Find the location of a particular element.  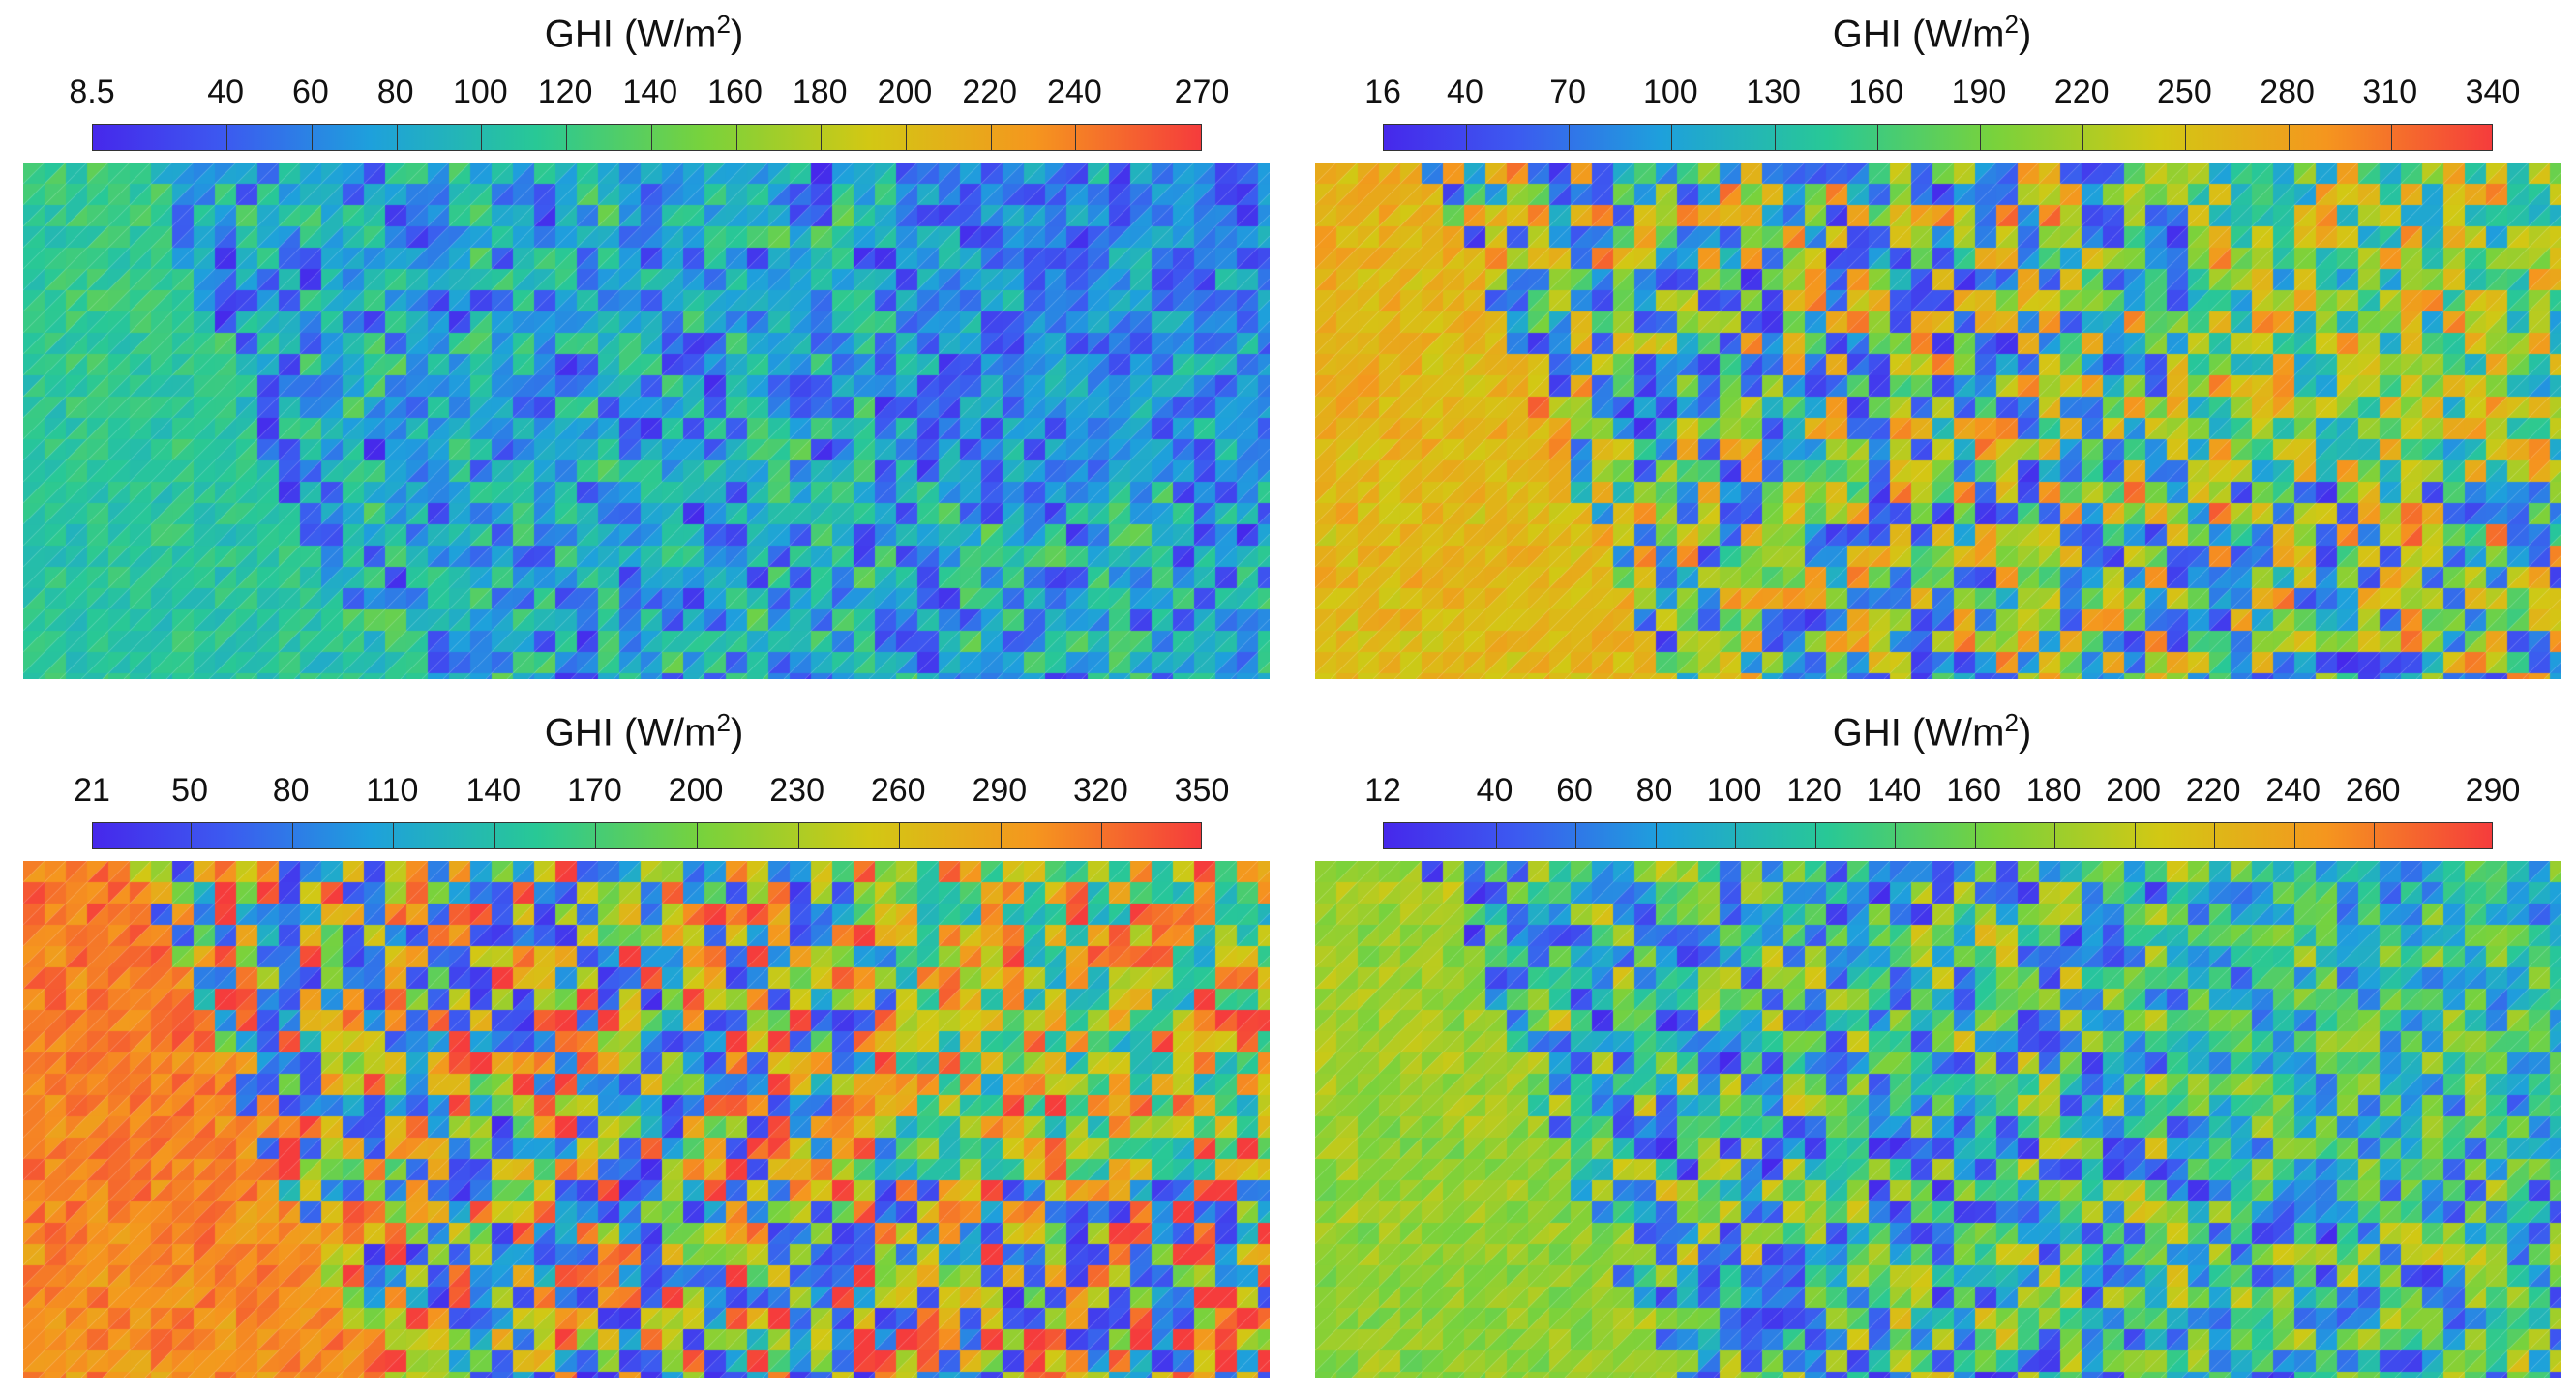

colorbar-tick-label: 16 is located at coordinates (1382, 92).